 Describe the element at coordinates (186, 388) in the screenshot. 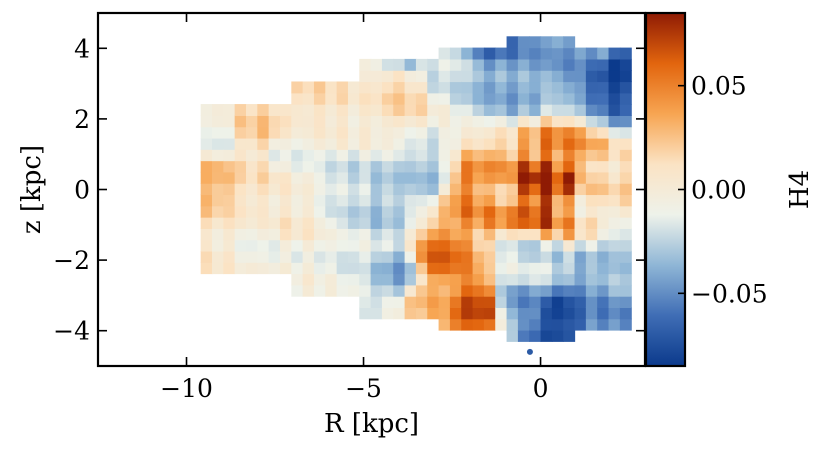

I see `x-tick-label: −10` at that location.